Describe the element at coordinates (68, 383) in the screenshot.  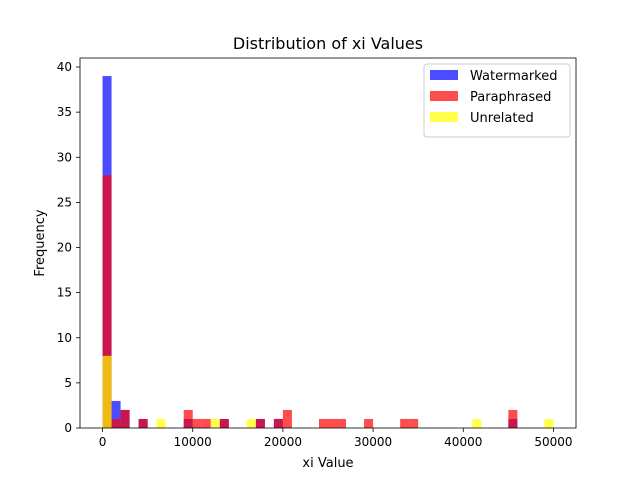
I see `y-tick-label: 5` at that location.